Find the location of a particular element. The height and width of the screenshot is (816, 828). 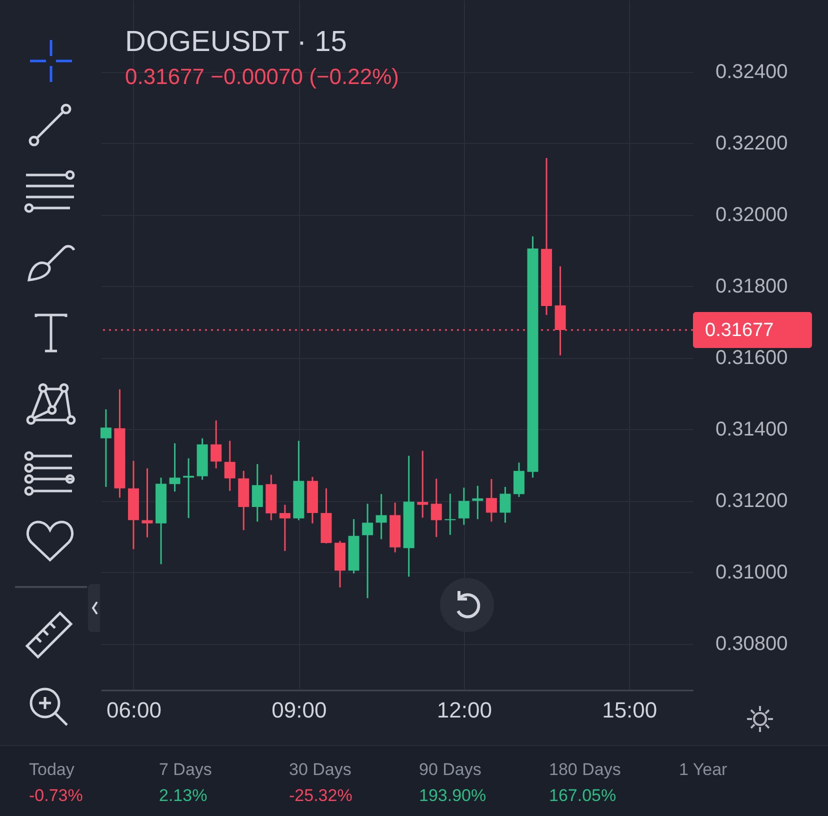

text: 180 Days is located at coordinates (585, 770).